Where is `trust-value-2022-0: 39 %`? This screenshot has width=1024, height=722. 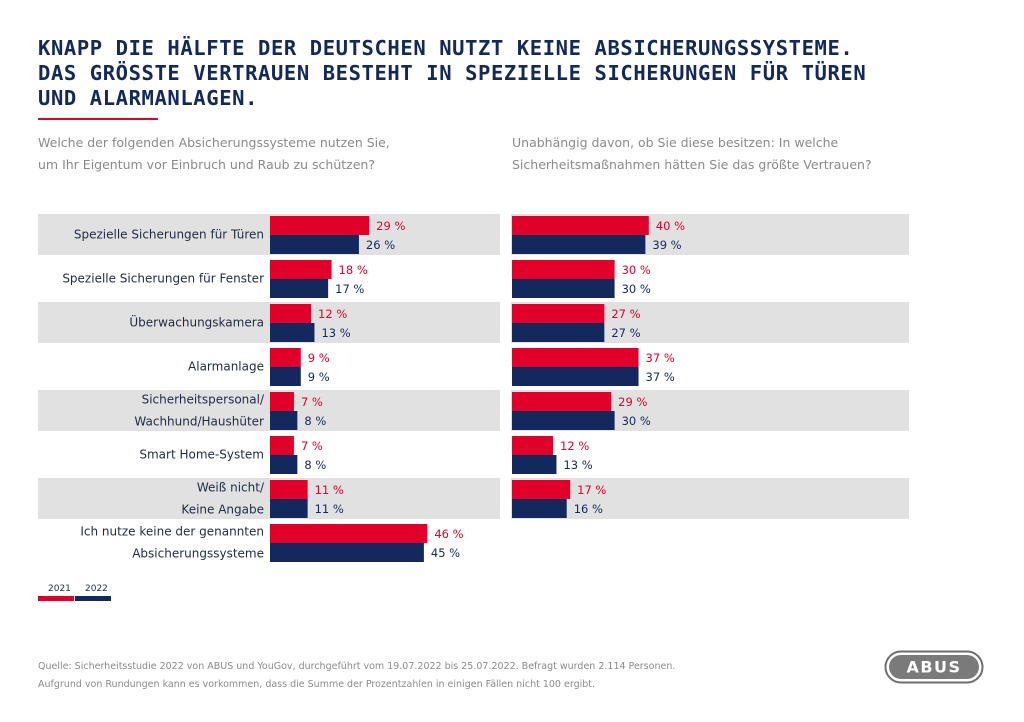
trust-value-2022-0: 39 % is located at coordinates (666, 245).